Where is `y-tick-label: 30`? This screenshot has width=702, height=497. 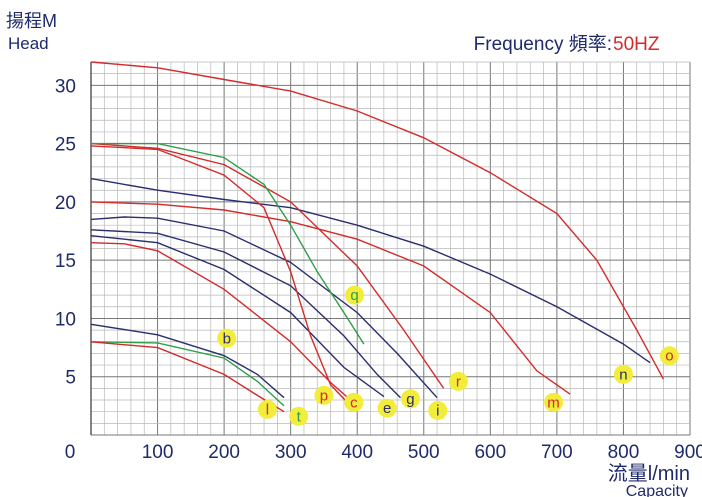
y-tick-label: 30 is located at coordinates (65, 86).